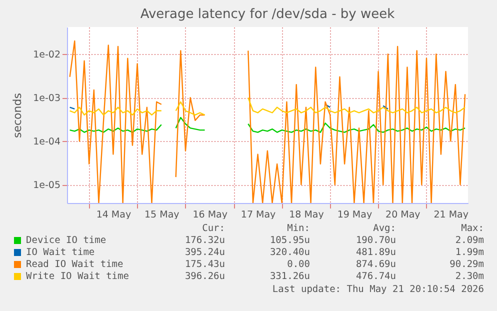  Describe the element at coordinates (467, 264) in the screenshot. I see `text: 90.29m` at that location.